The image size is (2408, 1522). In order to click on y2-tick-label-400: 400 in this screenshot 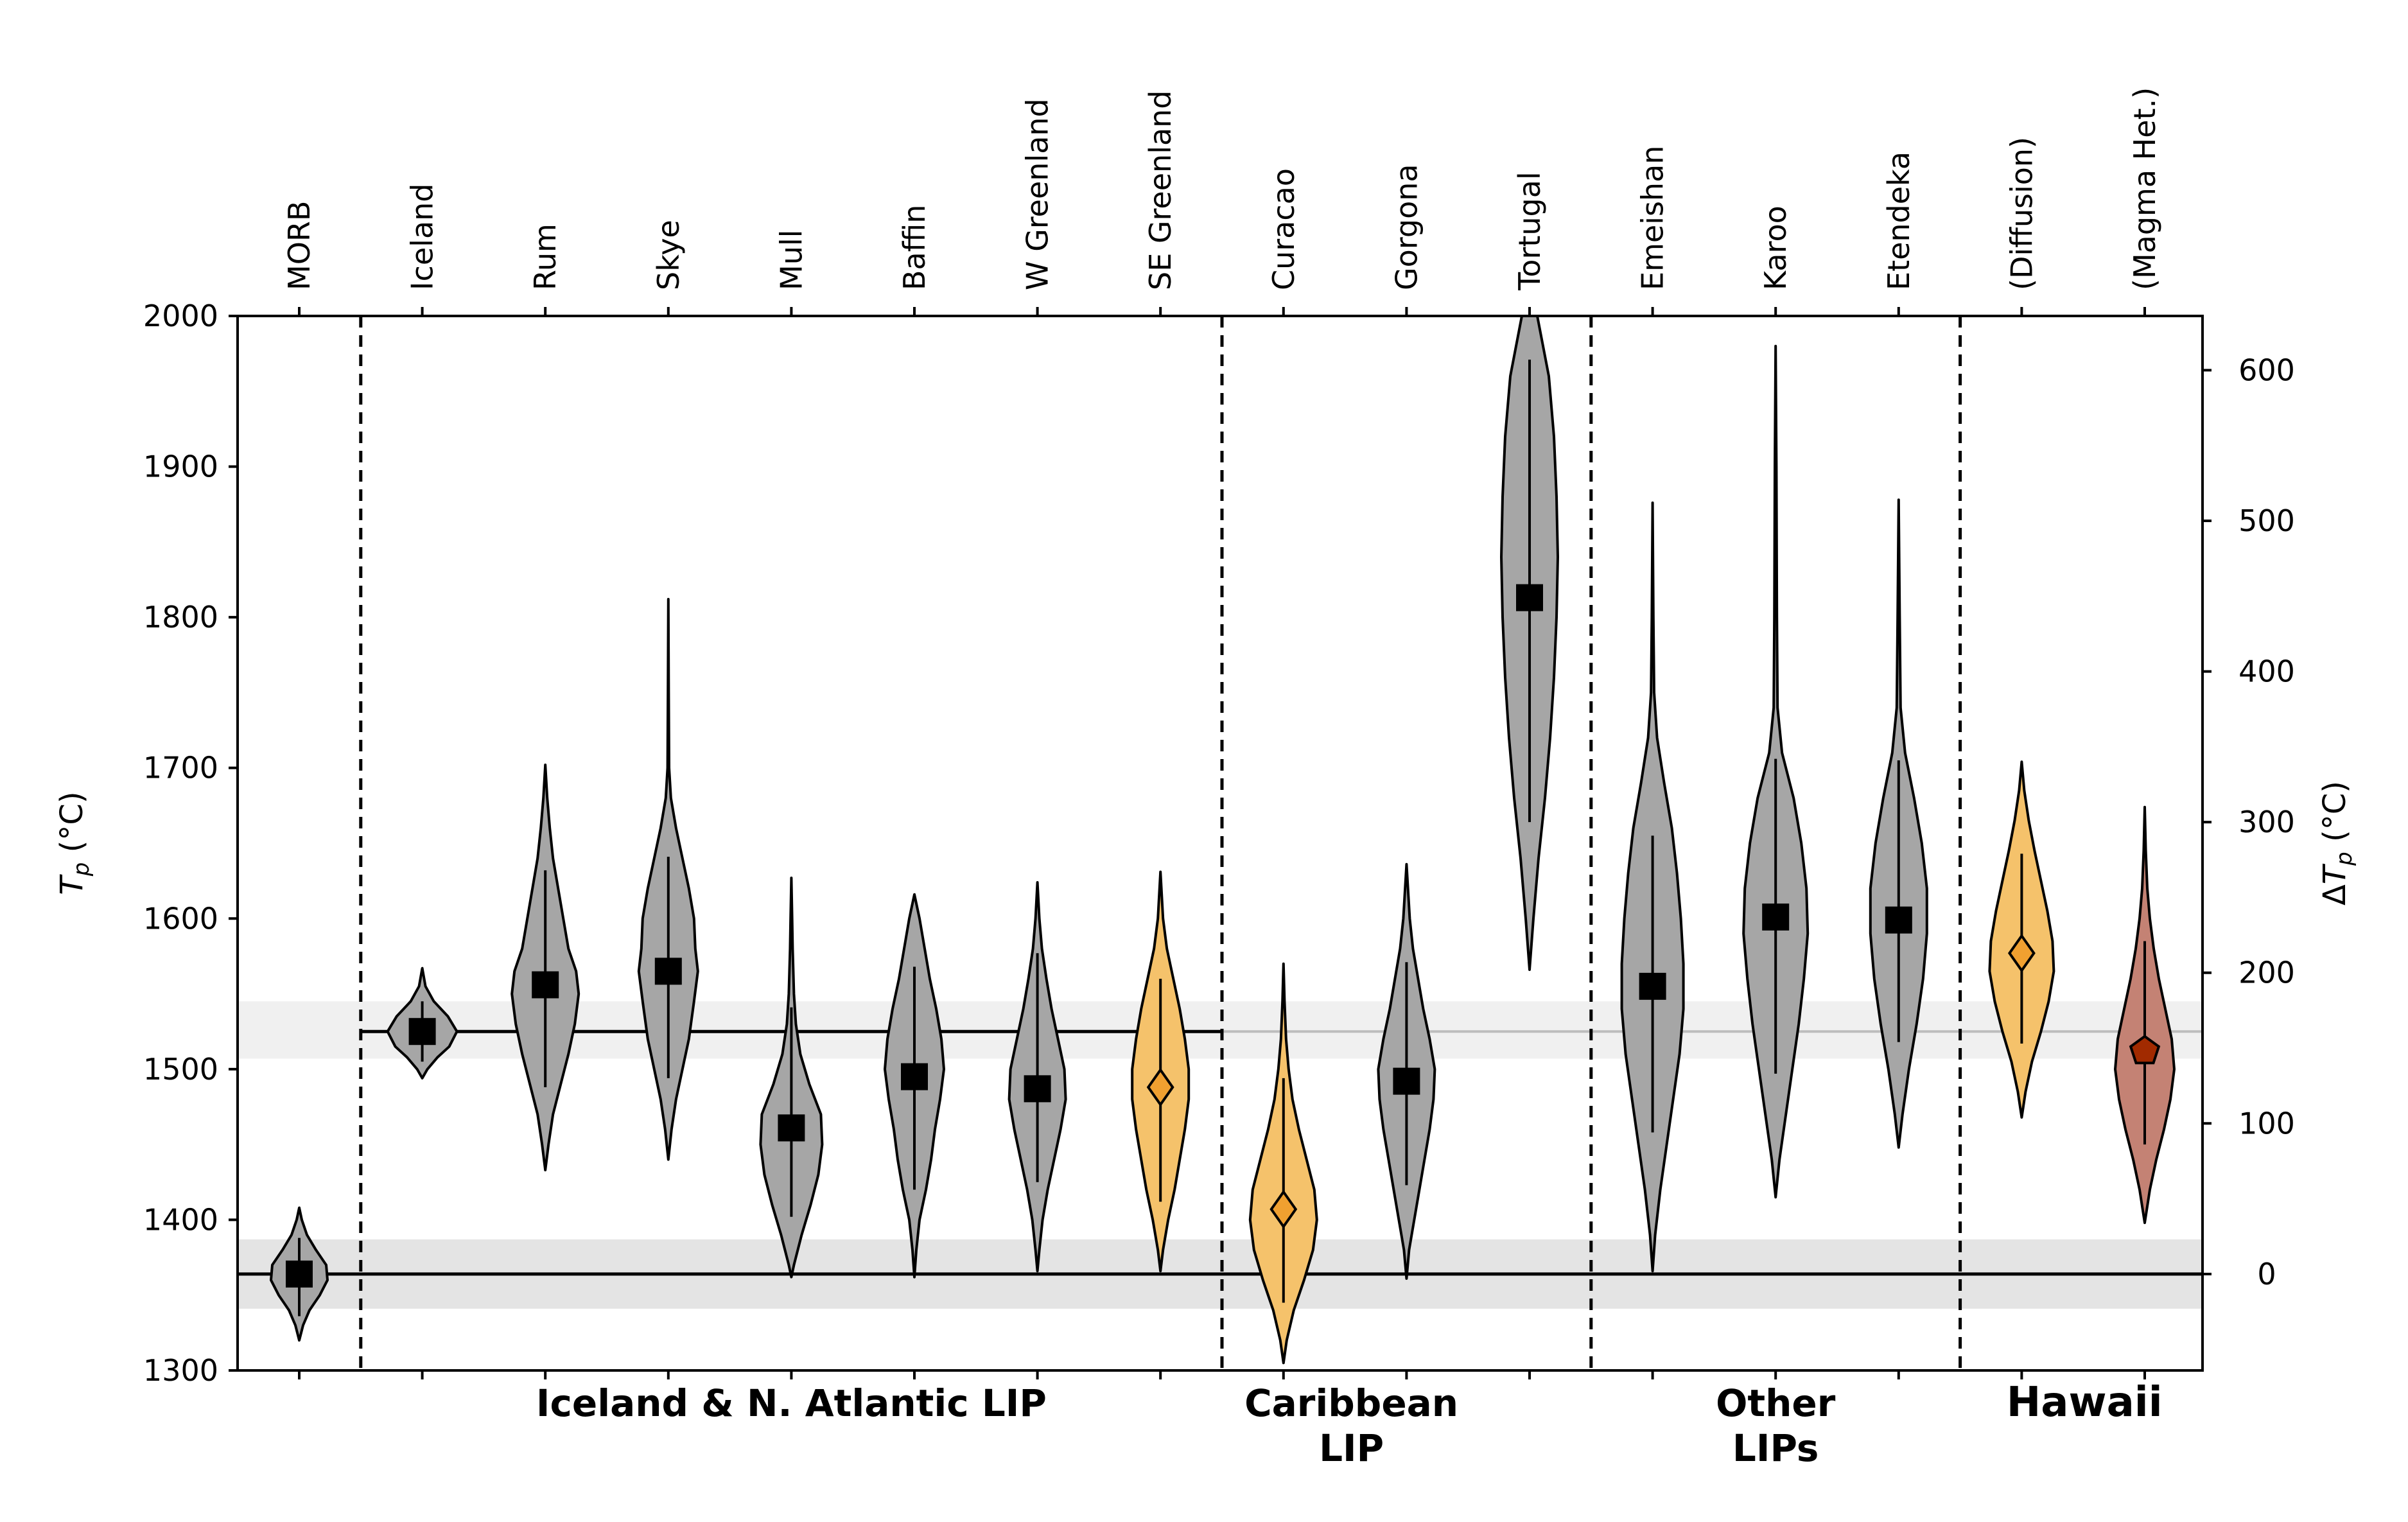, I will do `click(2266, 671)`.